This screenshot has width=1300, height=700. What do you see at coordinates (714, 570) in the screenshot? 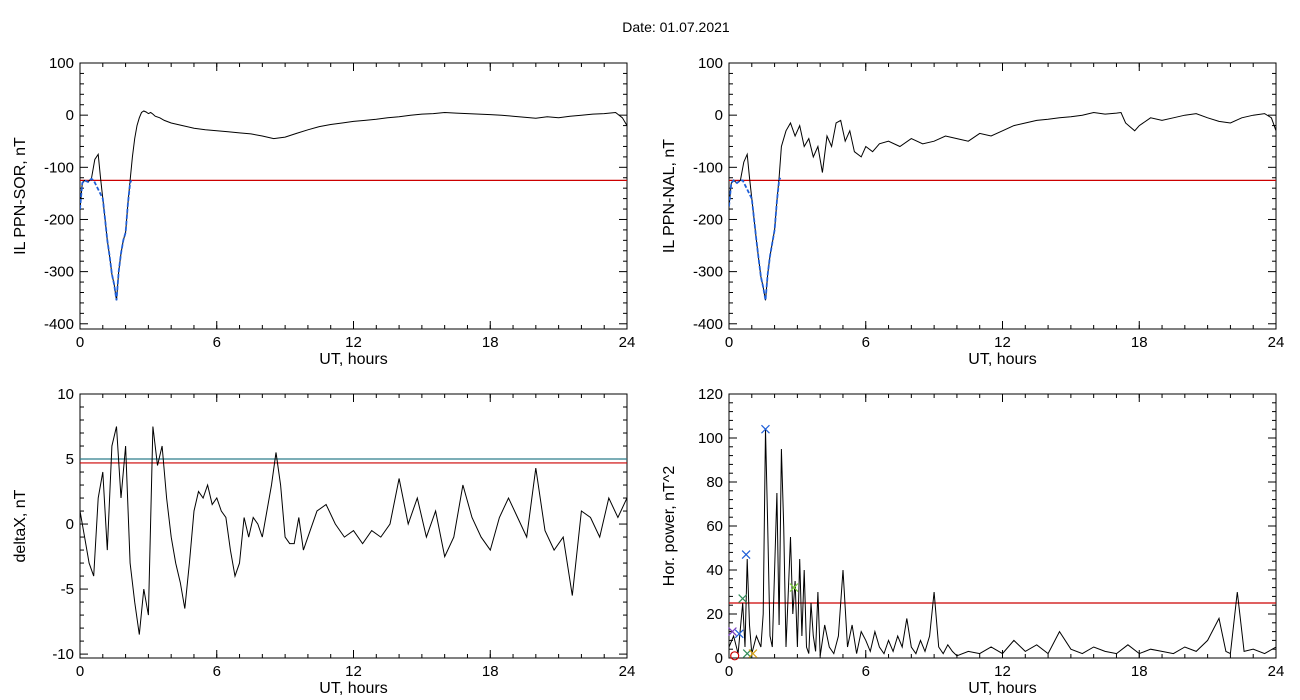
I see `y-tick-label: 40` at bounding box center [714, 570].